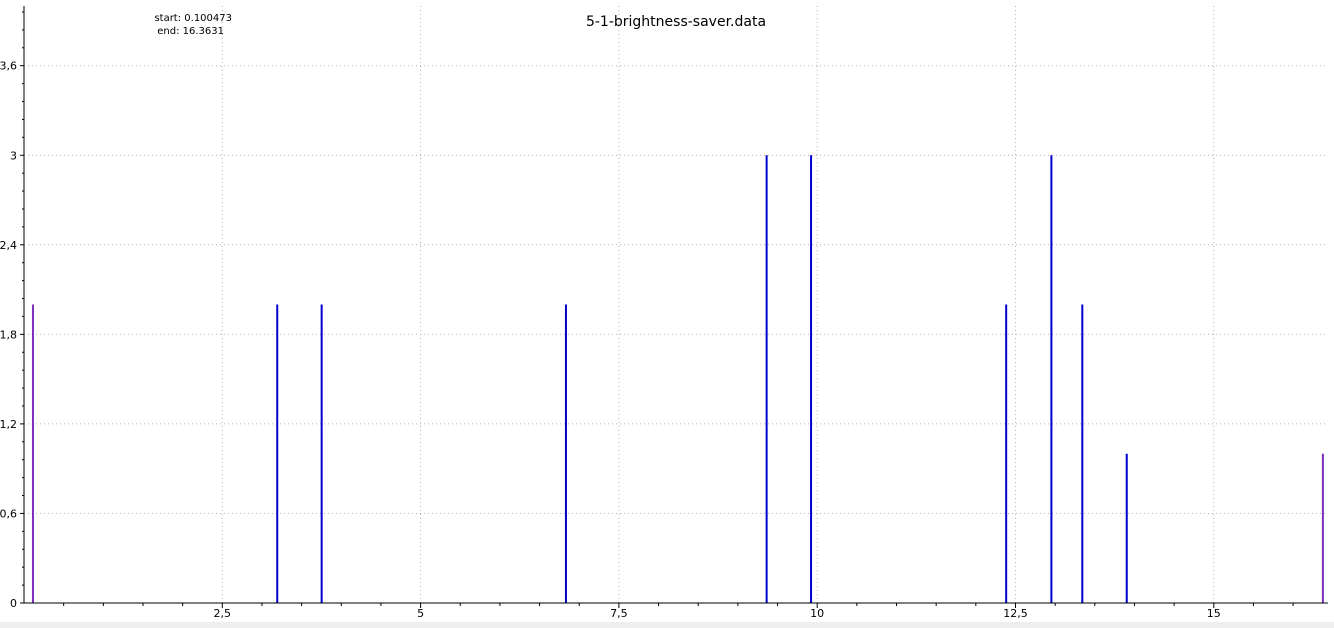  Describe the element at coordinates (1214, 613) in the screenshot. I see `x-tick-label: 15` at that location.